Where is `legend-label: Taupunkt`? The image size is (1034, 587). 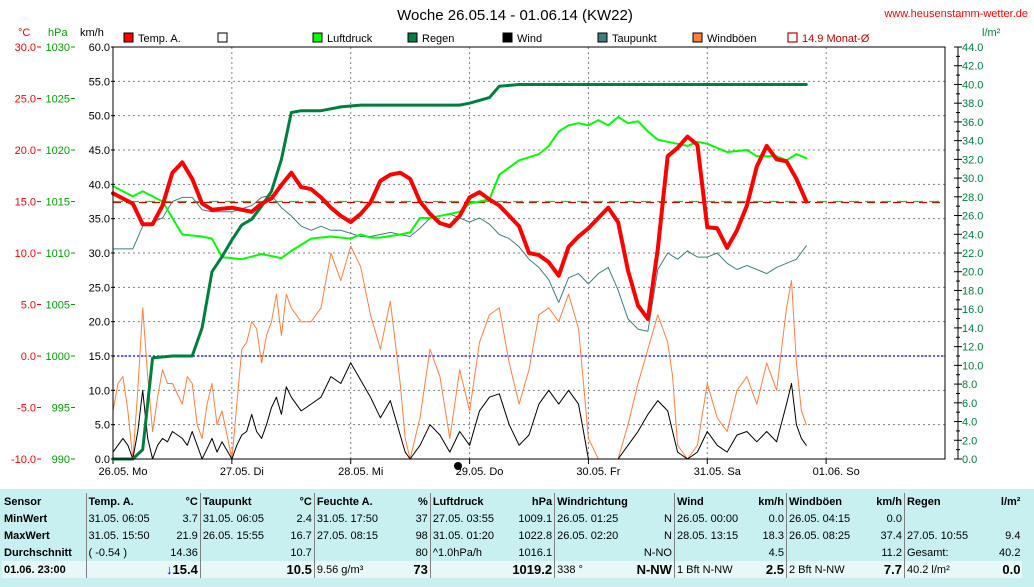
legend-label: Taupunkt is located at coordinates (634, 39).